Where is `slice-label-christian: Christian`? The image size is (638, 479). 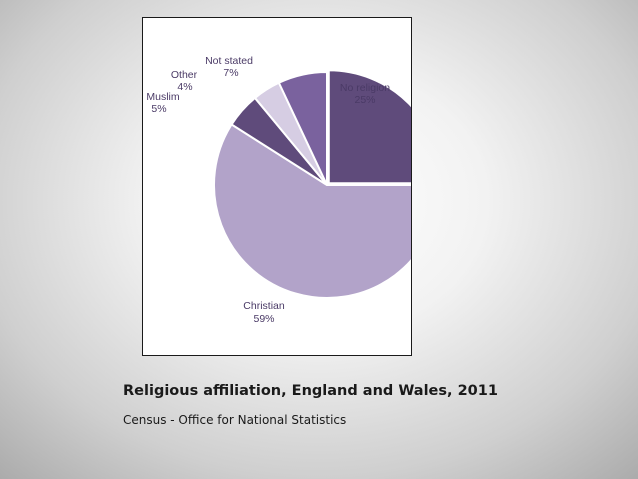 slice-label-christian: Christian is located at coordinates (264, 306).